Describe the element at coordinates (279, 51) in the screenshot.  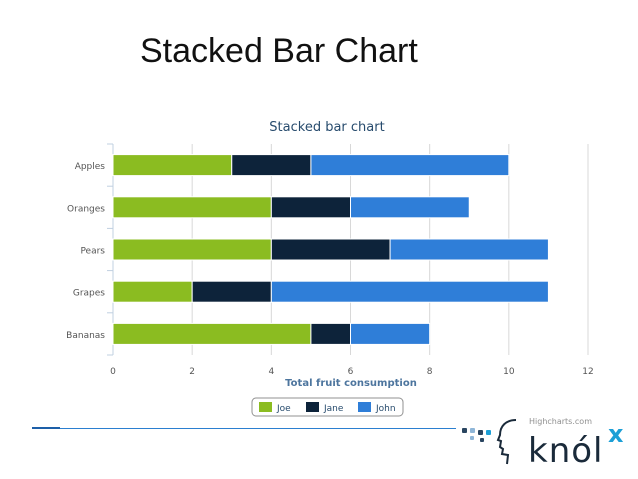
I see `slide-title: Stacked Bar Chart` at that location.